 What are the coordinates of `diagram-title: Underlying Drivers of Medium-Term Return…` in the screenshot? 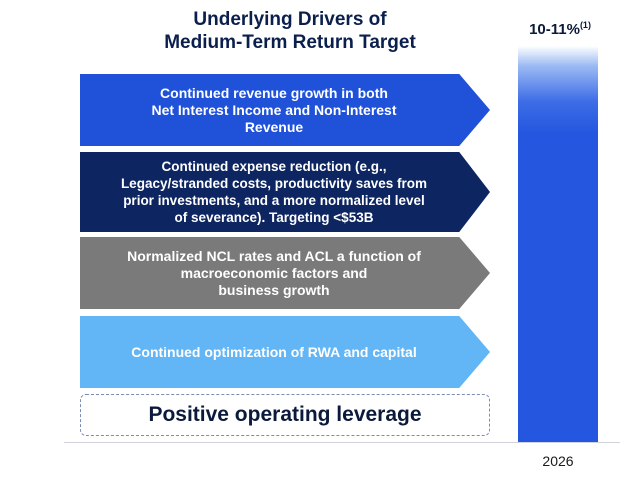 It's located at (290, 31).